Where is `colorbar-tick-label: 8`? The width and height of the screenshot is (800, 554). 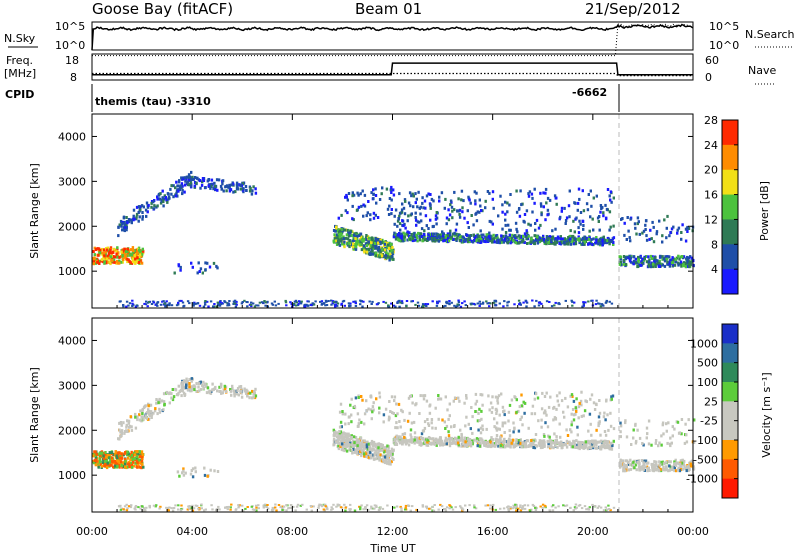
colorbar-tick-label: 8 is located at coordinates (714, 244).